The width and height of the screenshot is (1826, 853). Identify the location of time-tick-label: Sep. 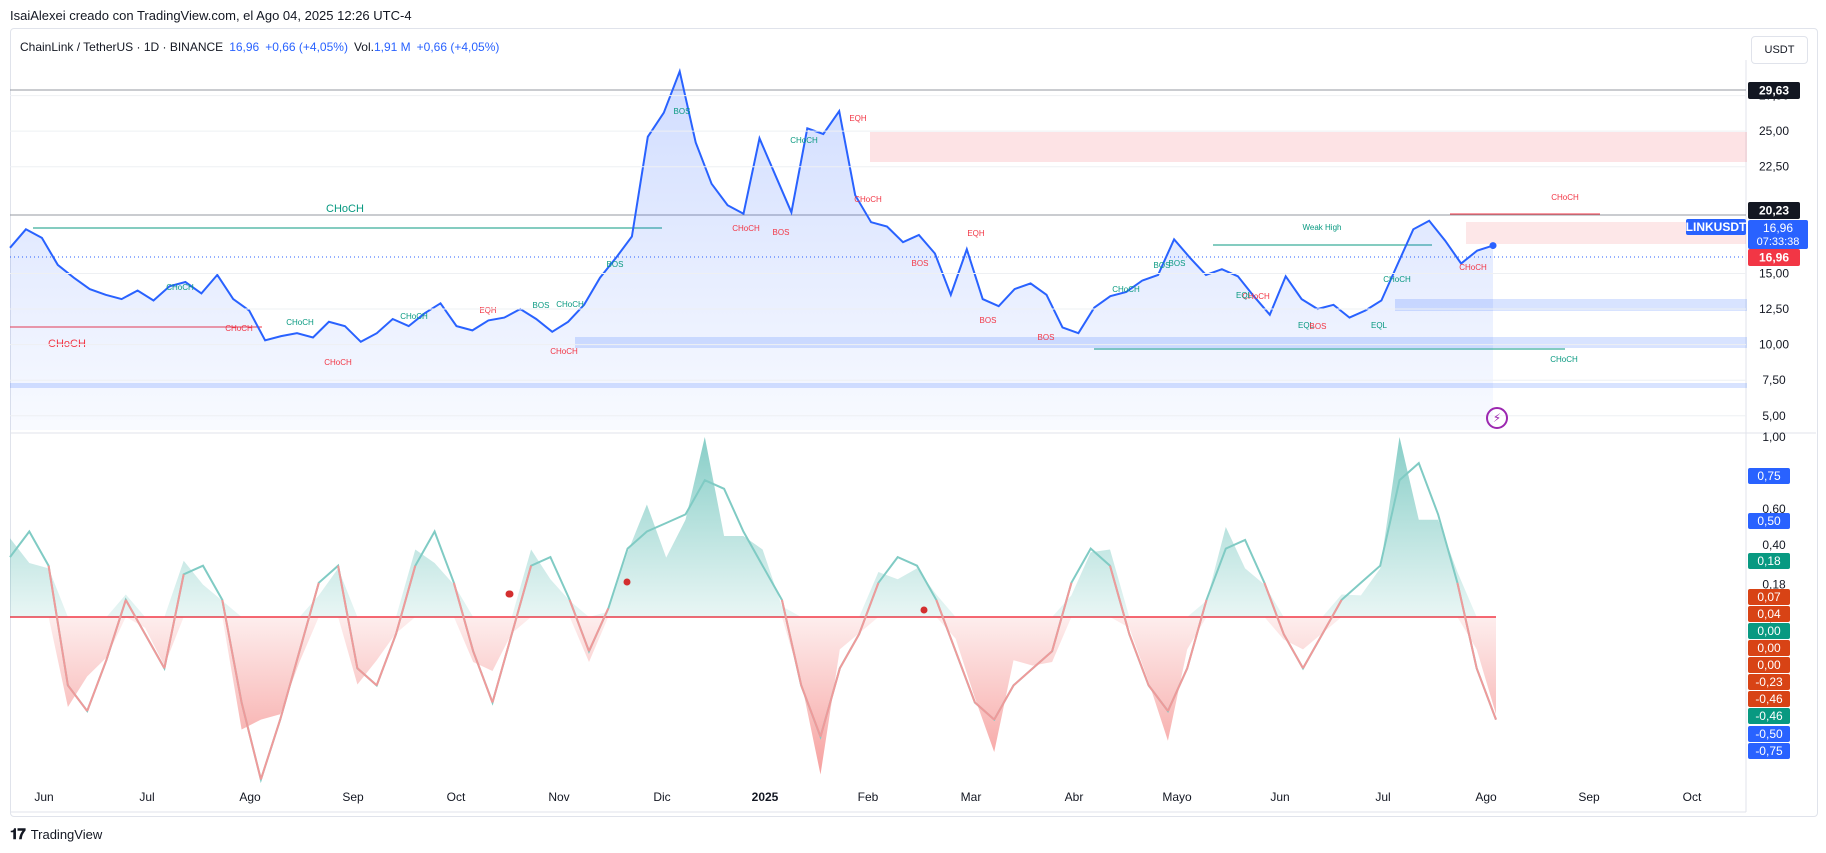
(353, 797).